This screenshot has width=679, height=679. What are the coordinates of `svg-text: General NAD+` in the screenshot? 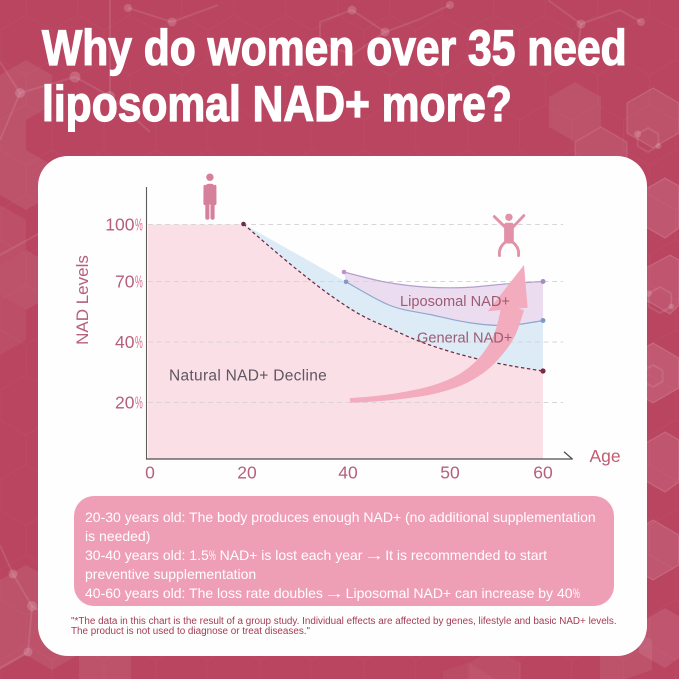 It's located at (464, 339).